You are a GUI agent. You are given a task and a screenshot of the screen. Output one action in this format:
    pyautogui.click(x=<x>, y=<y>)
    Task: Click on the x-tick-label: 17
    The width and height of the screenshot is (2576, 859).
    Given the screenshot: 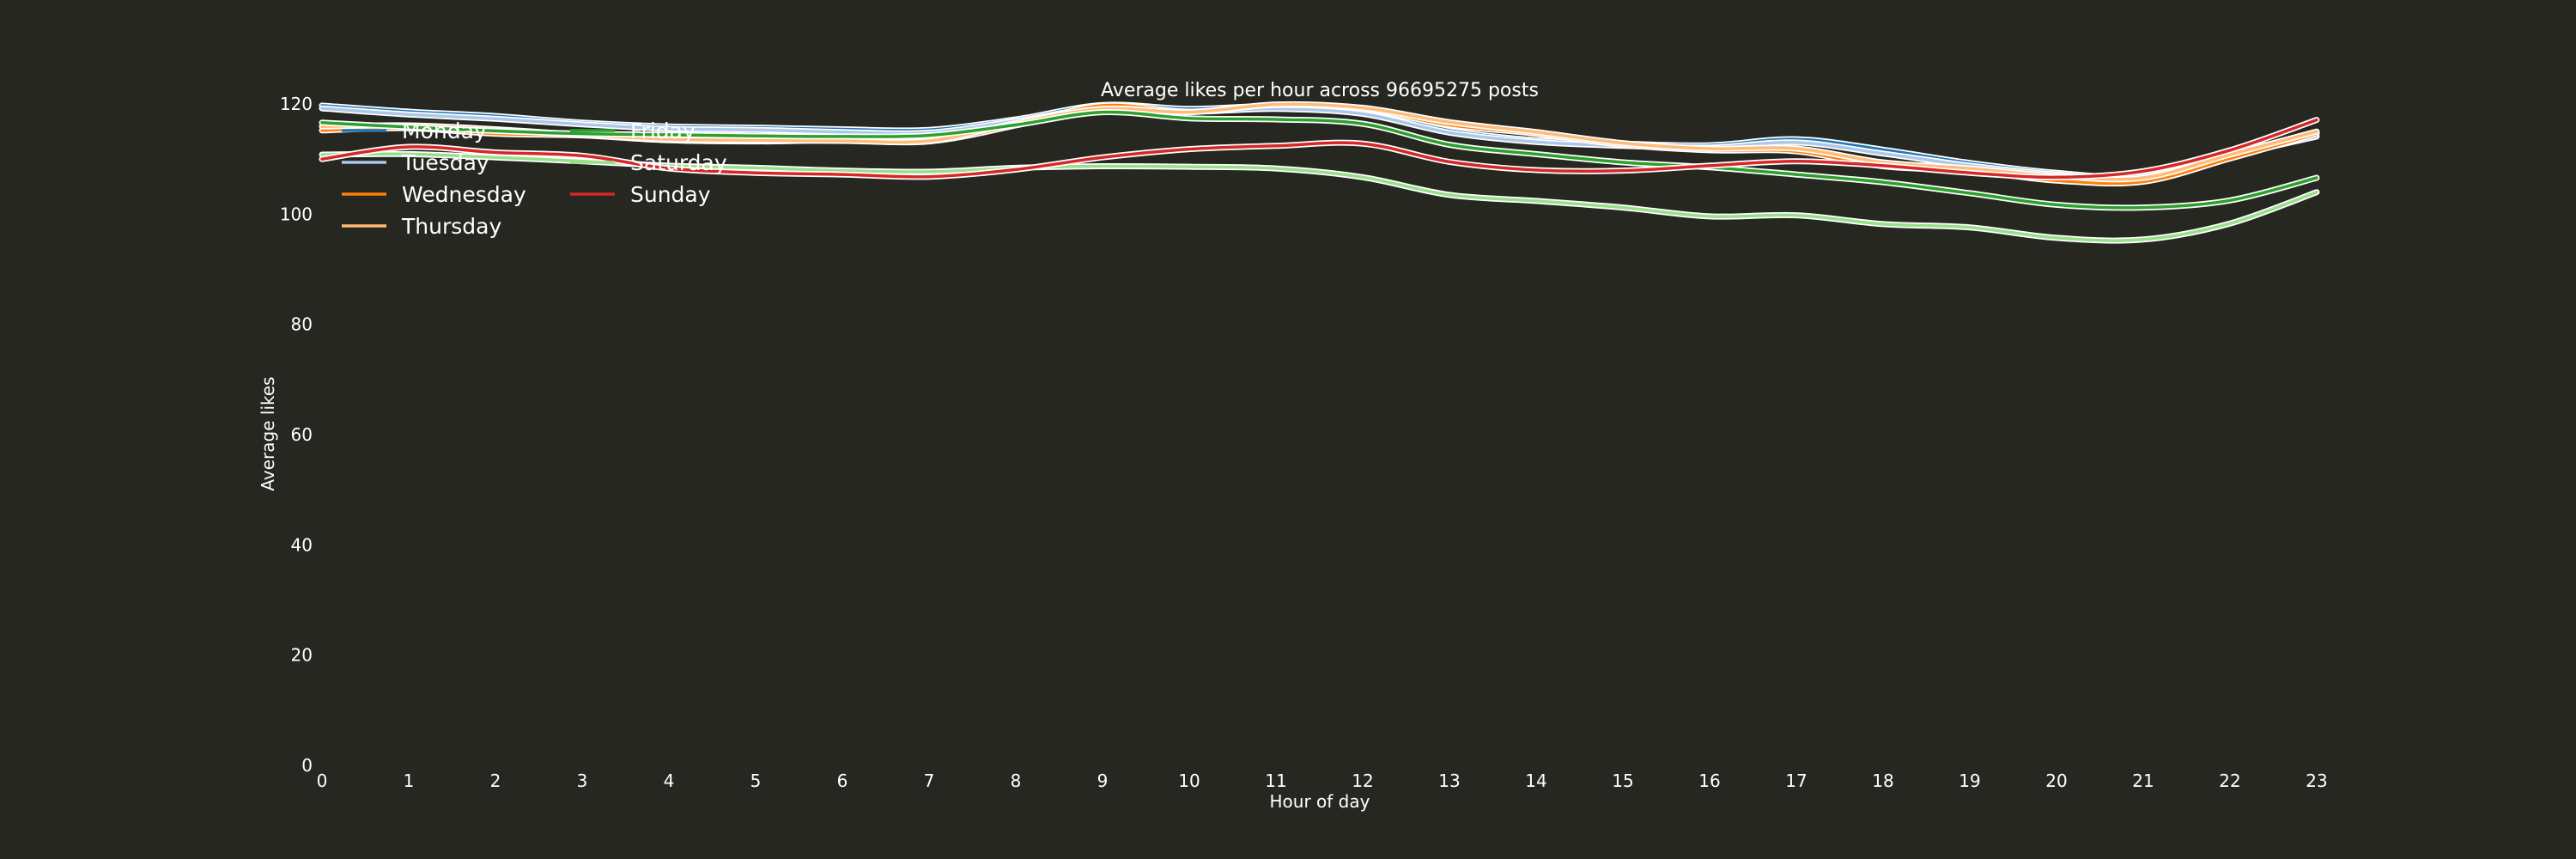 What is the action you would take?
    pyautogui.click(x=1796, y=781)
    